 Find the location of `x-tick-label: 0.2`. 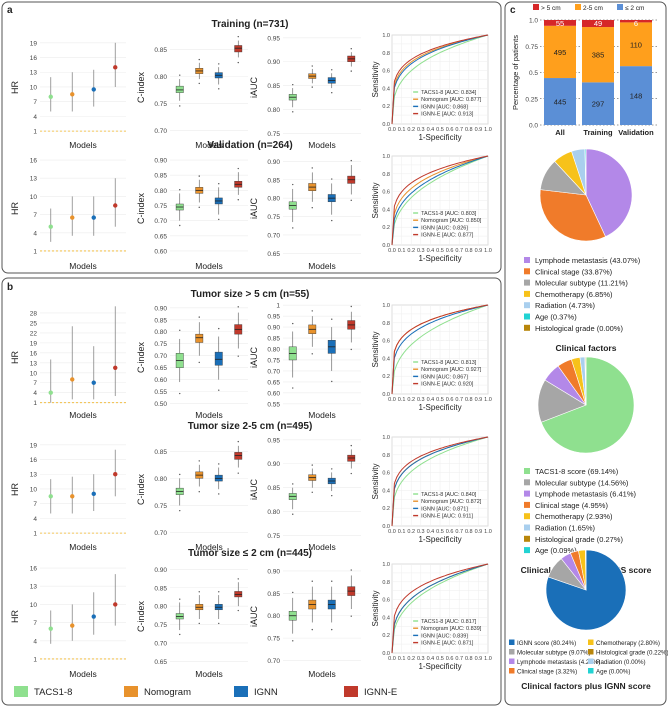

x-tick-label: 0.2 is located at coordinates (411, 532).